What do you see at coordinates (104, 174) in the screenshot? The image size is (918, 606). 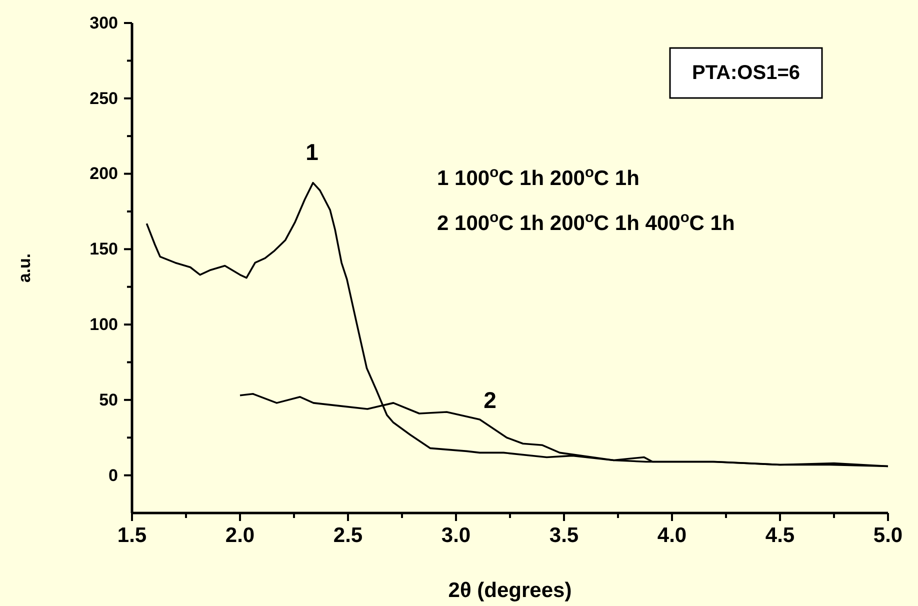 I see `y-tick-label: 200` at bounding box center [104, 174].